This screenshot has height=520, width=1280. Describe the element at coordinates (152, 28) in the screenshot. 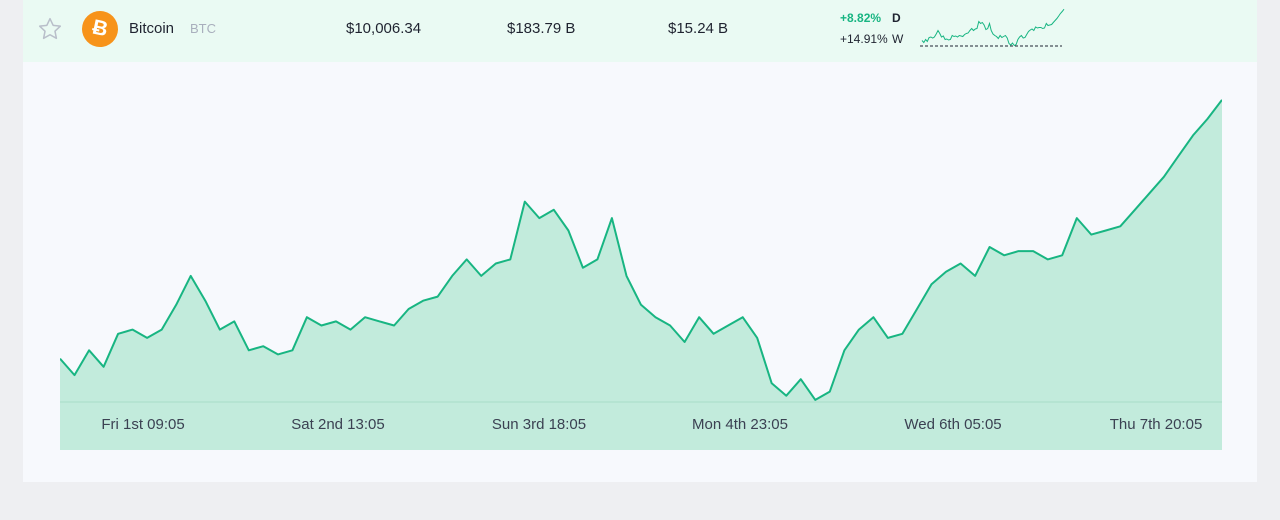

I see `coin-name: Bitcoin` at that location.